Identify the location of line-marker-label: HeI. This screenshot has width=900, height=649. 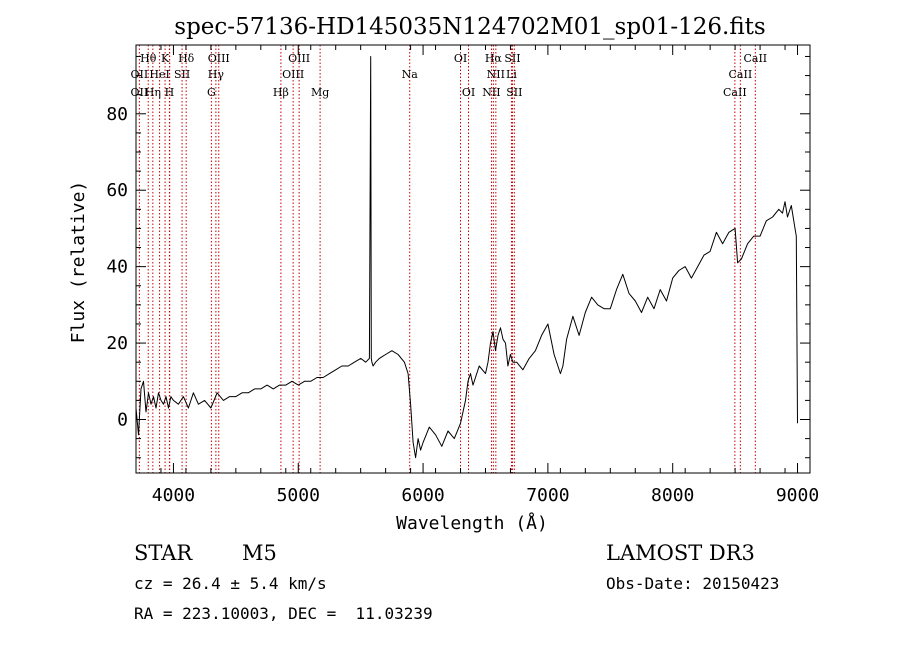
(159, 74).